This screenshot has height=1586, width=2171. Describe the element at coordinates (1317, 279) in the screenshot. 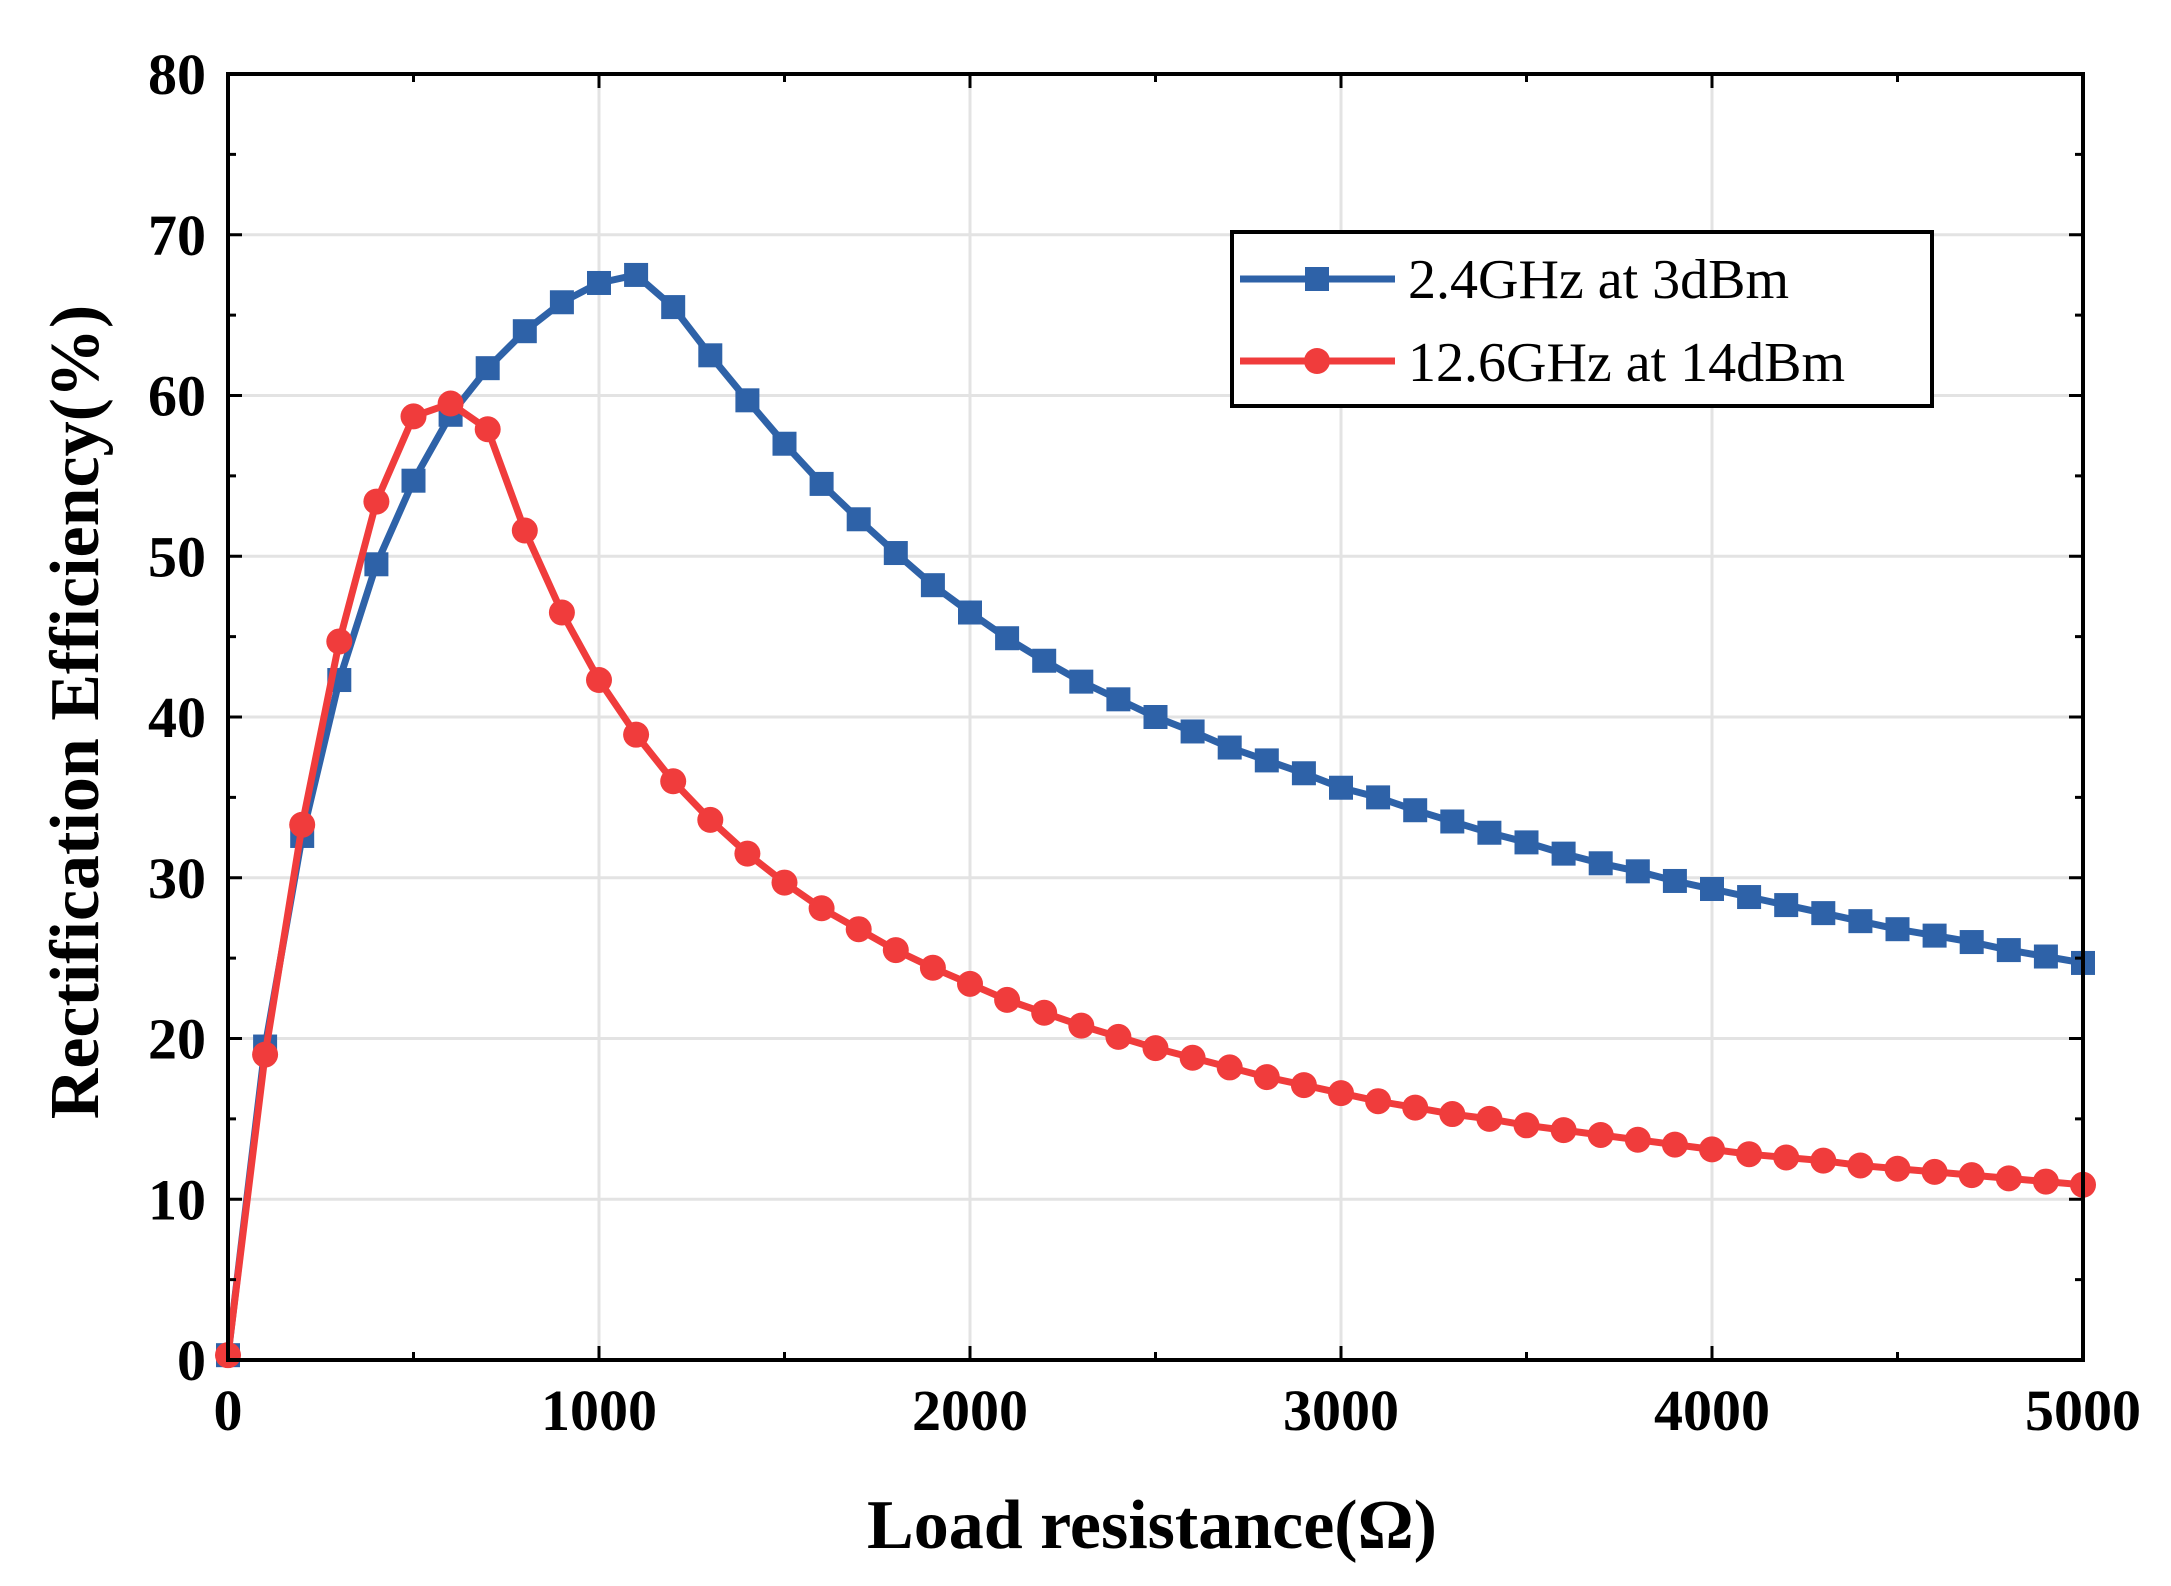

I see `legend-marker-square` at that location.